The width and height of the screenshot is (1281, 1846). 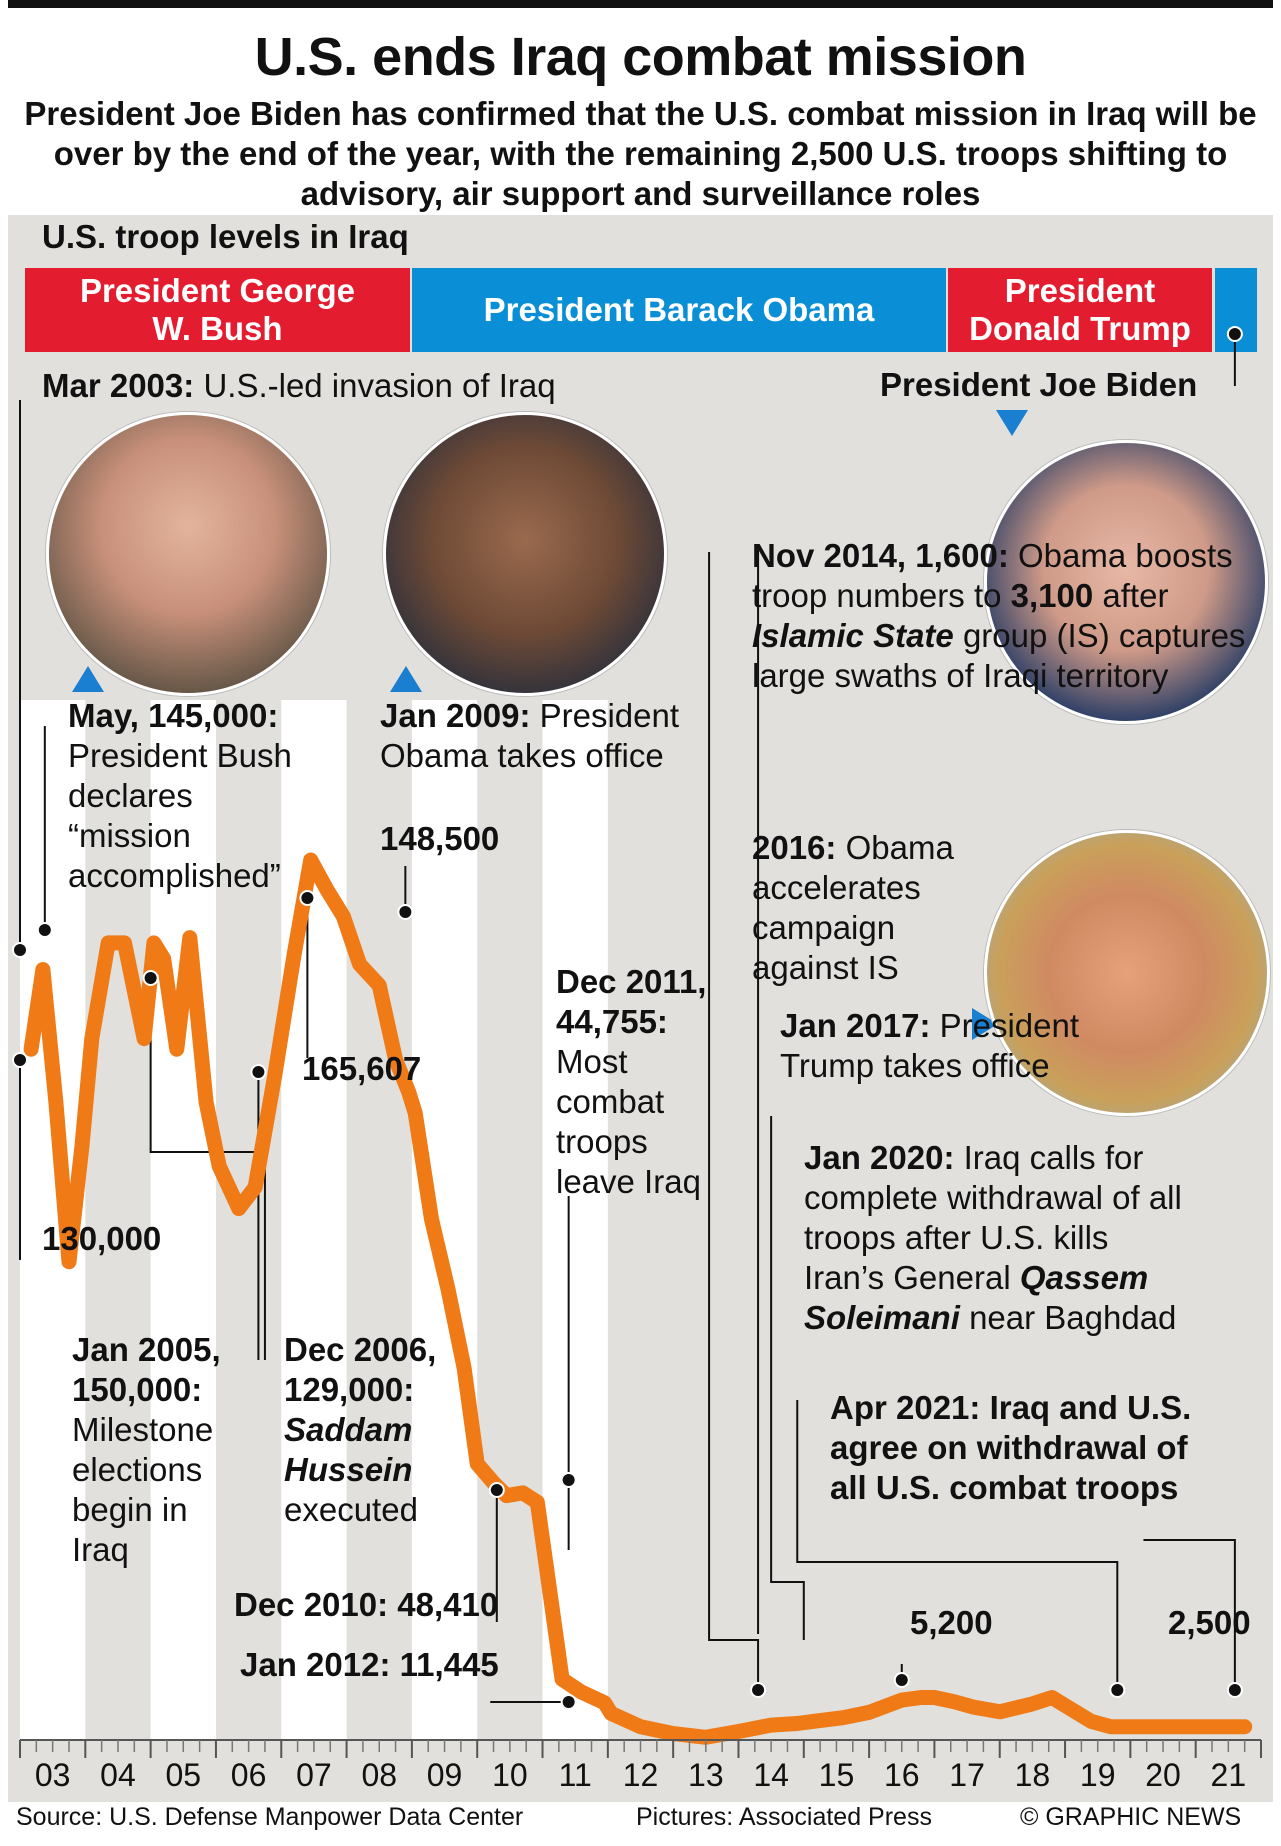 I want to click on president-bar-bush: President George W. Bush, so click(x=217, y=310).